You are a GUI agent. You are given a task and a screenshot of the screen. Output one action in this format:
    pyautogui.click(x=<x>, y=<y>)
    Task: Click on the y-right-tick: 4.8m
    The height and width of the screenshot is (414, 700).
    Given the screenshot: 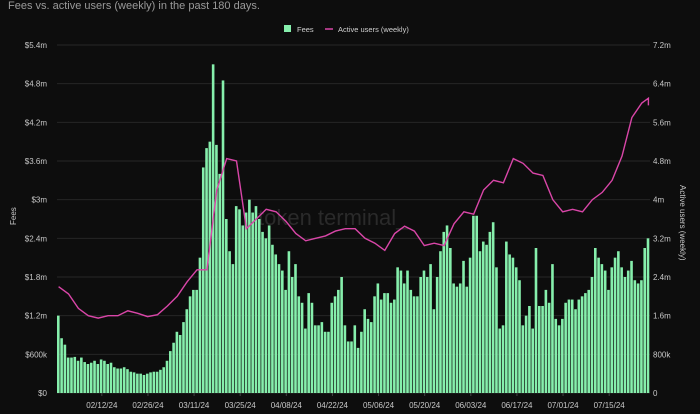 What is the action you would take?
    pyautogui.click(x=662, y=161)
    